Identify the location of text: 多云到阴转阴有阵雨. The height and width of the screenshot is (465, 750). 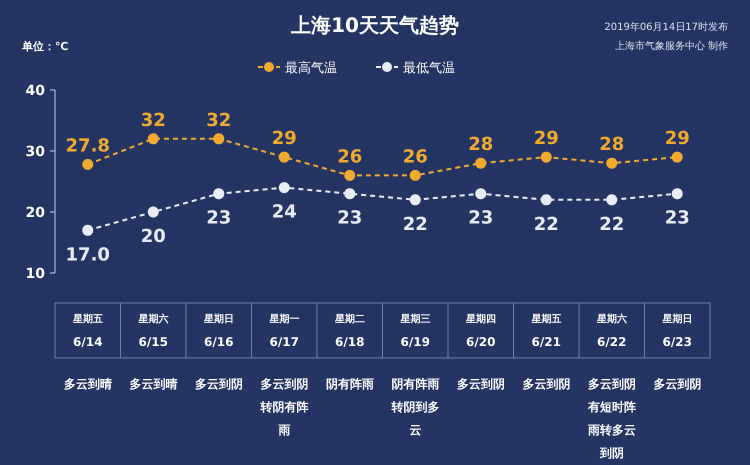
(283, 407).